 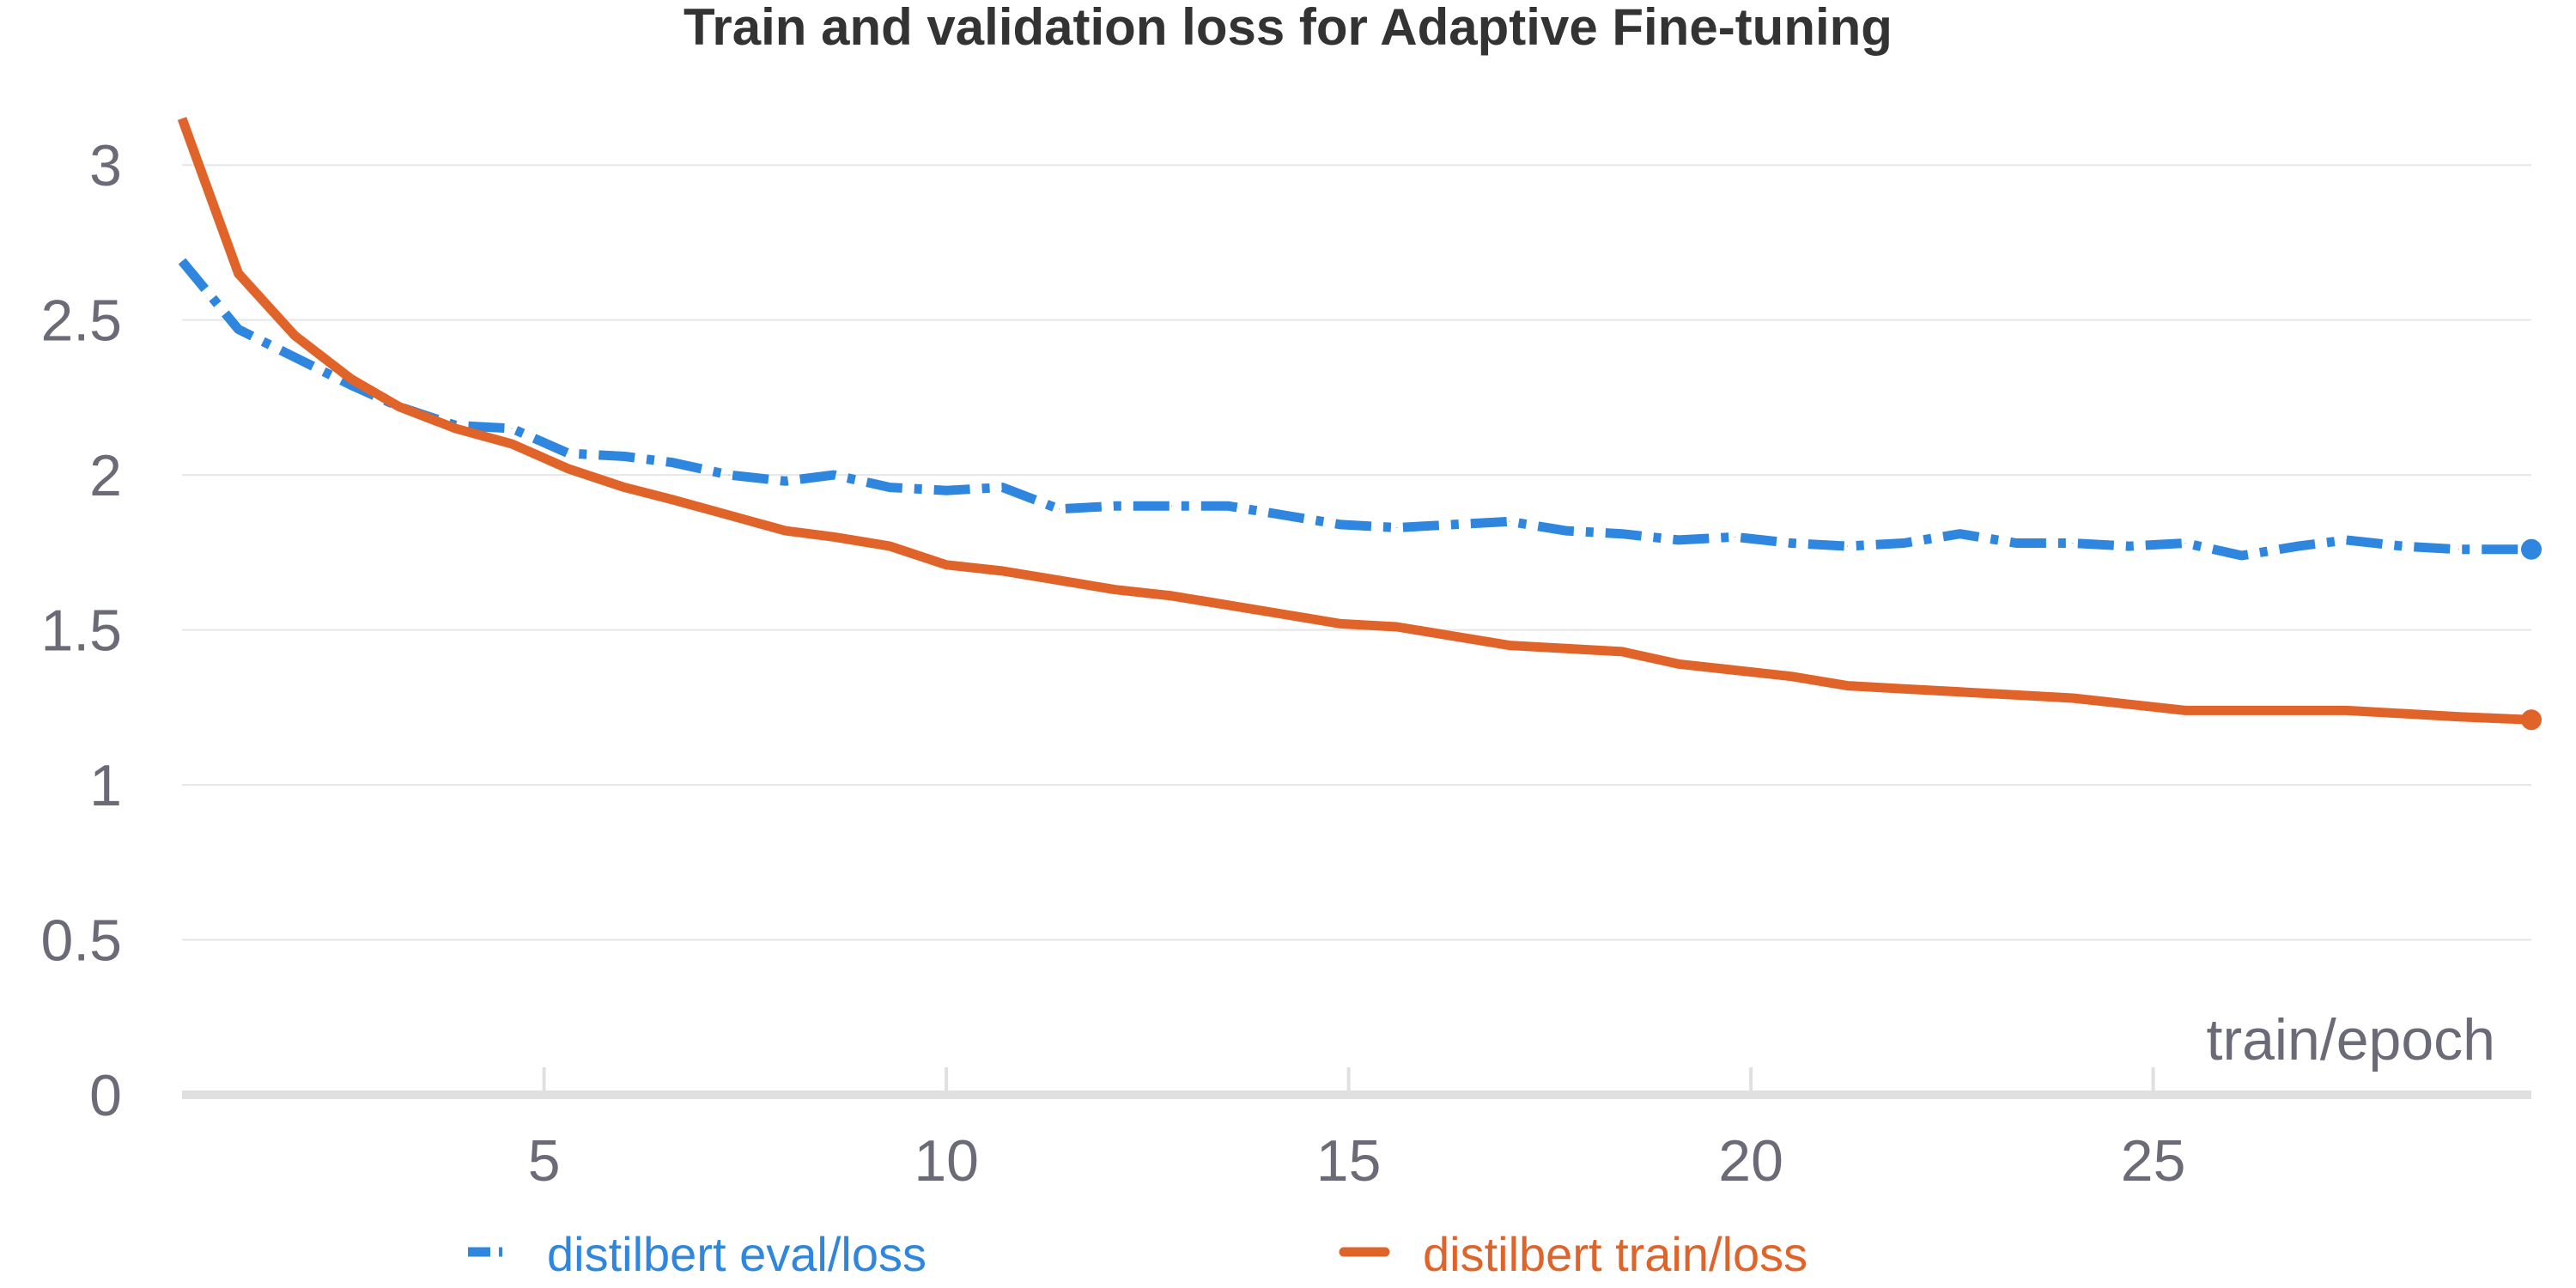 I want to click on x-axis-label: train/epoch, so click(x=2351, y=1039).